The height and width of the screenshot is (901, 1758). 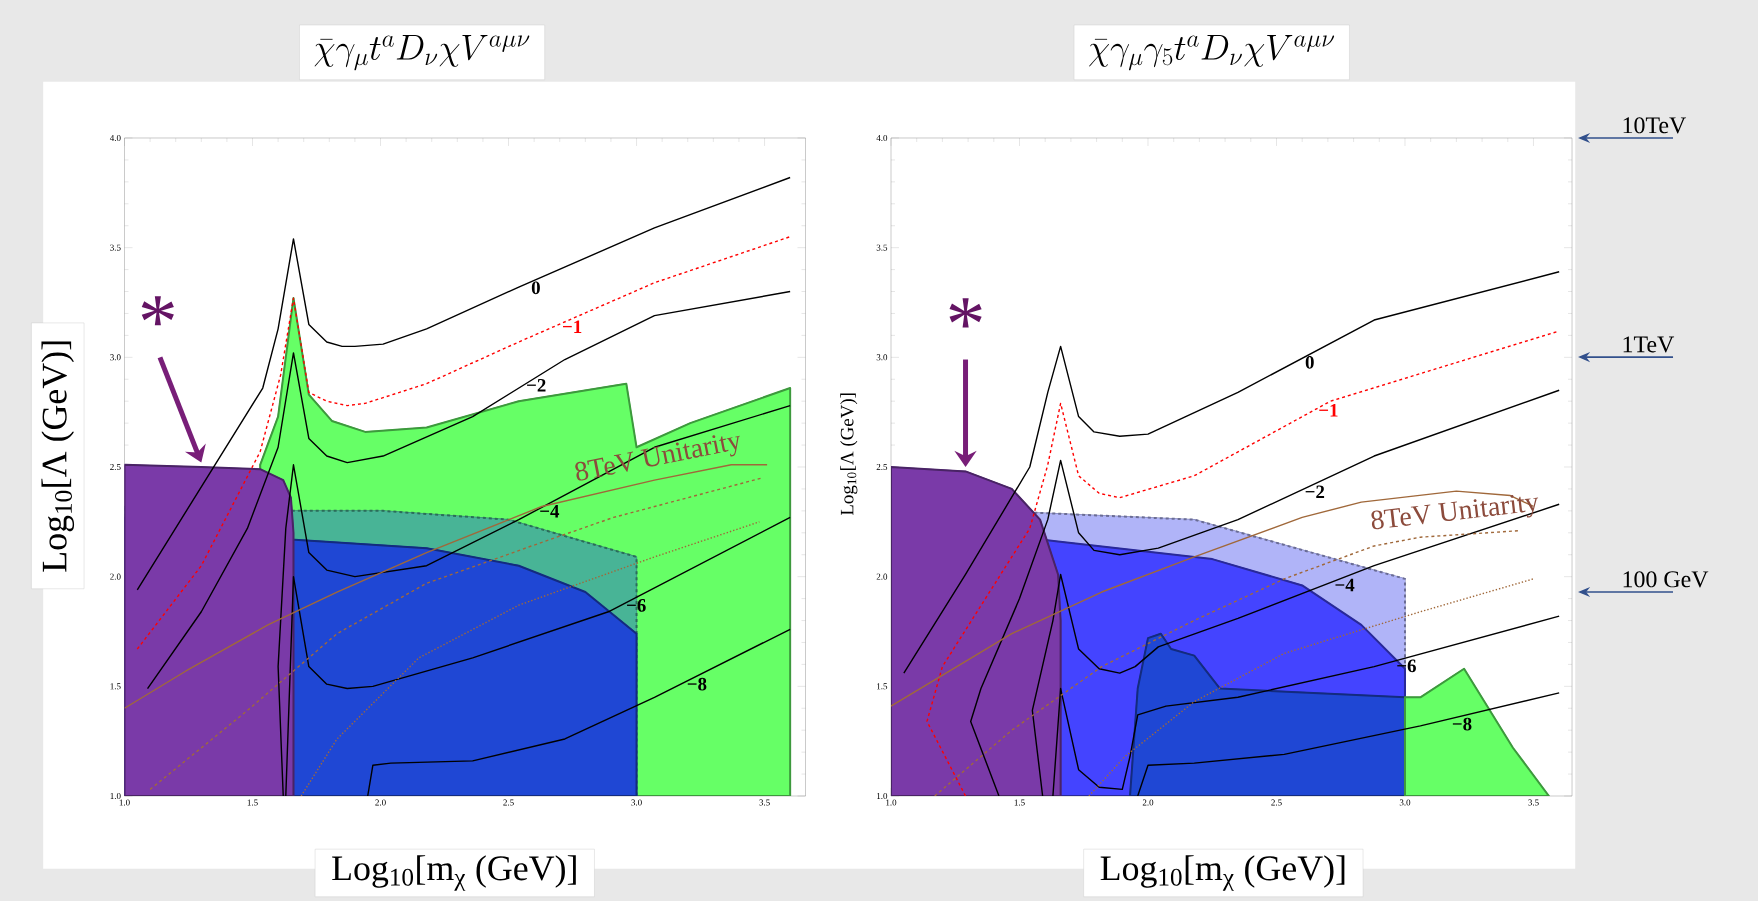 I want to click on text: 1TeV, so click(x=1649, y=344).